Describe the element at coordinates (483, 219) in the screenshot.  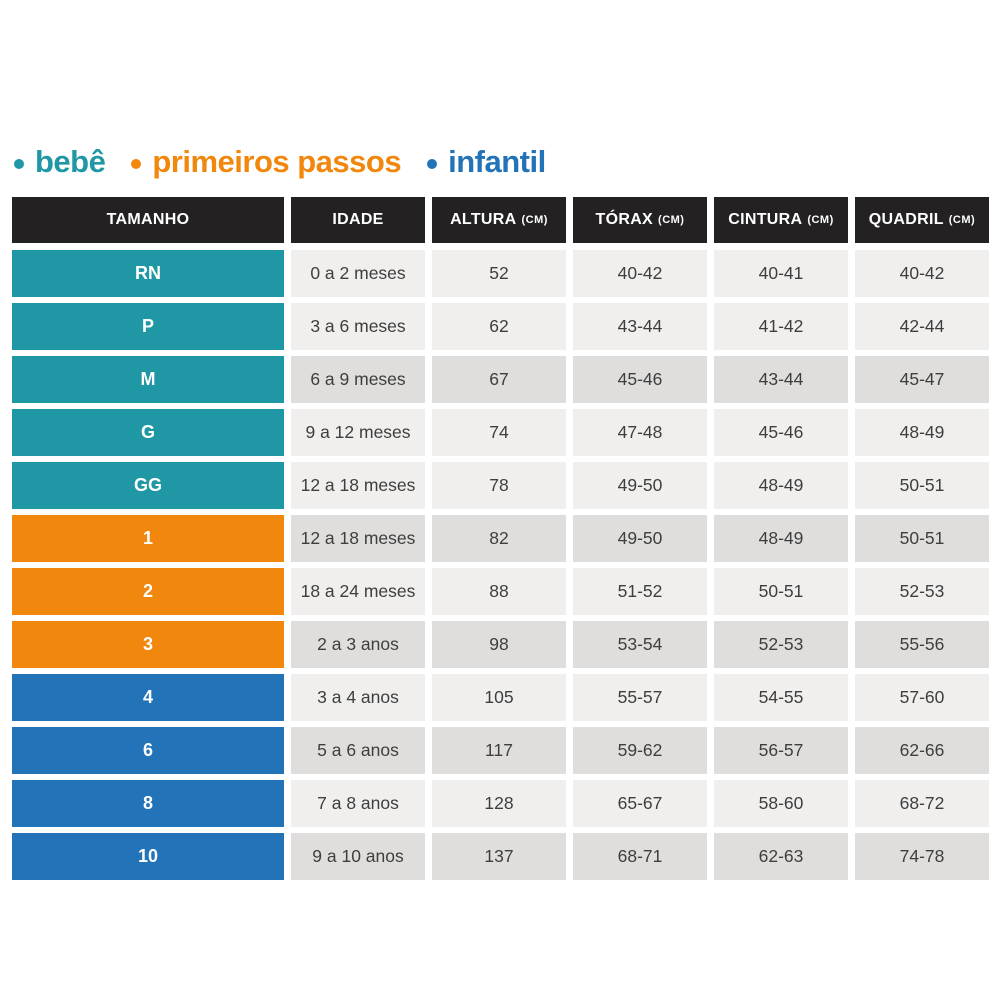
I see `header-label: ALTURA` at that location.